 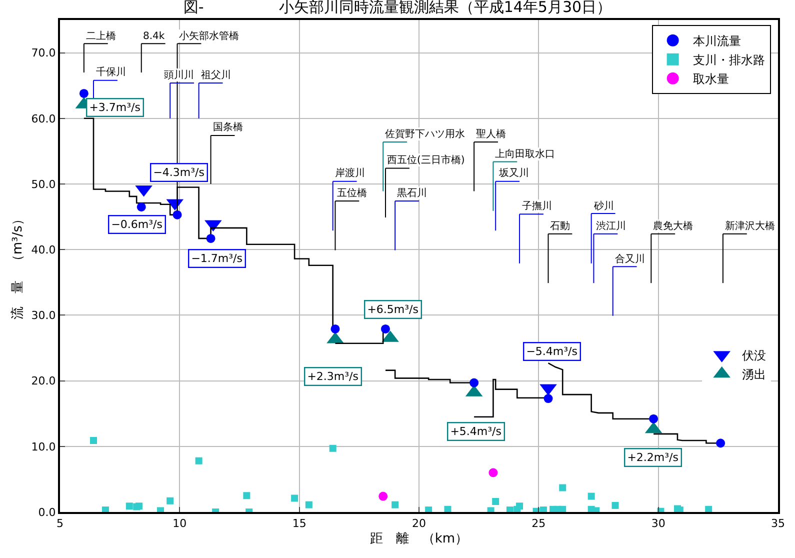 What do you see at coordinates (43, 315) in the screenshot?
I see `y-tick-label: 30.0` at bounding box center [43, 315].